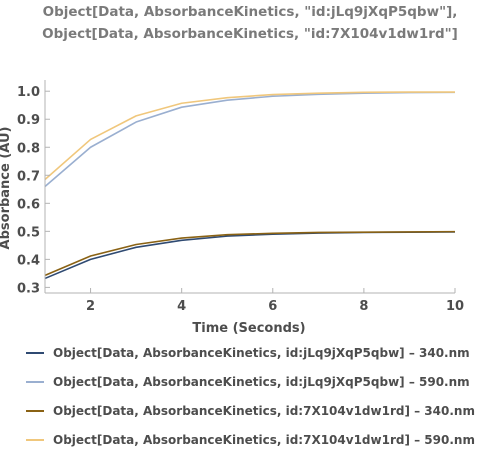 This screenshot has width=500, height=456. What do you see at coordinates (363, 306) in the screenshot?
I see `x-tick-label: 8` at bounding box center [363, 306].